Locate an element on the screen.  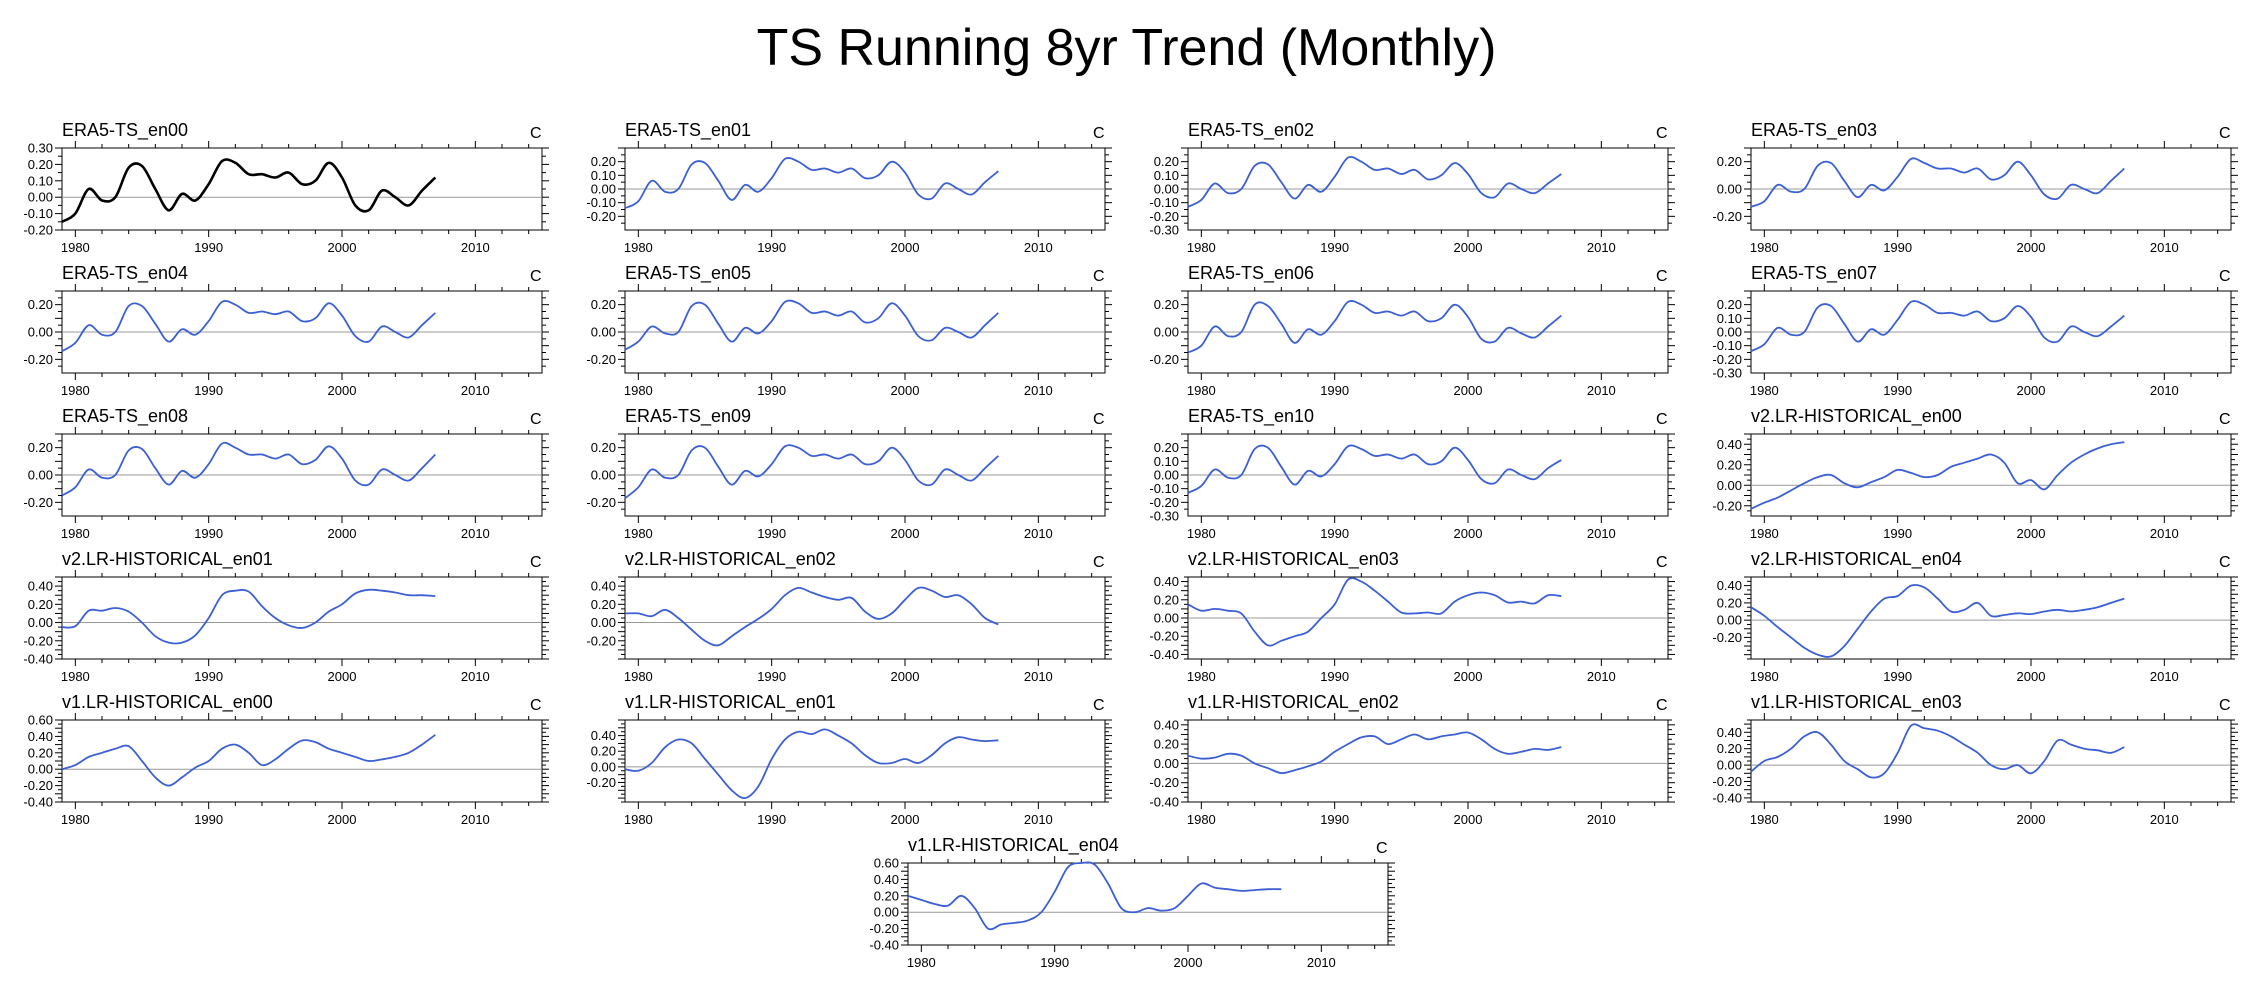
panel-title: v1.LR-HISTORICAL_en01 is located at coordinates (730, 702).